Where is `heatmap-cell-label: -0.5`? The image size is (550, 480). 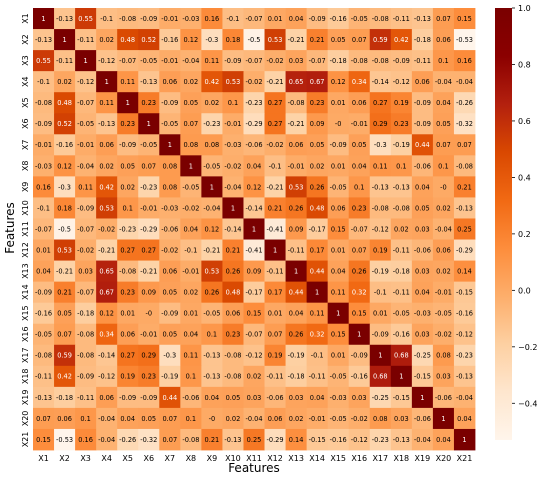
heatmap-cell-label: -0.5 is located at coordinates (64, 229).